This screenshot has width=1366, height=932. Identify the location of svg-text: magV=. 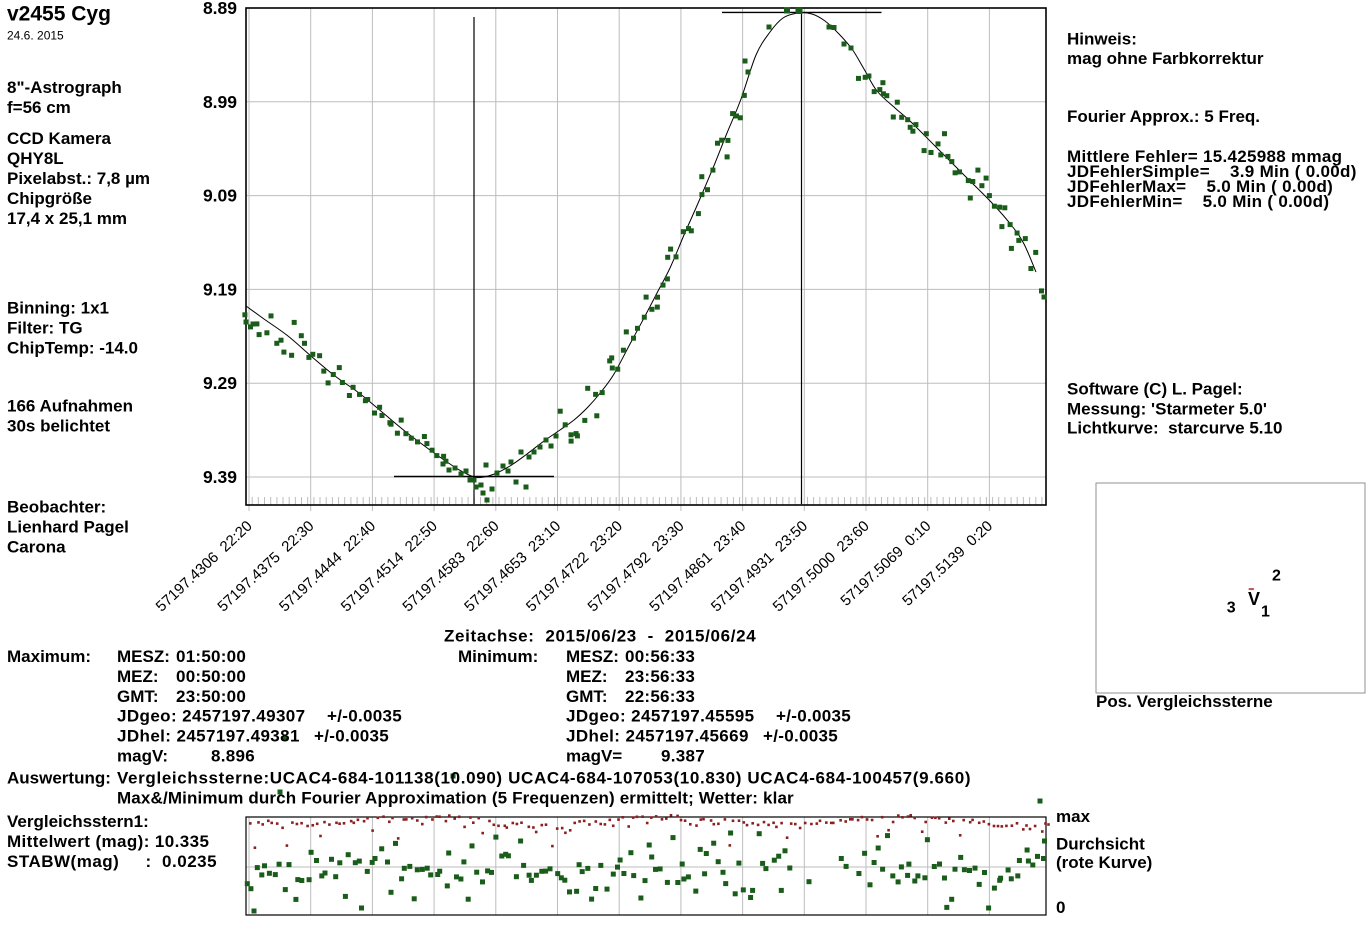
(594, 755).